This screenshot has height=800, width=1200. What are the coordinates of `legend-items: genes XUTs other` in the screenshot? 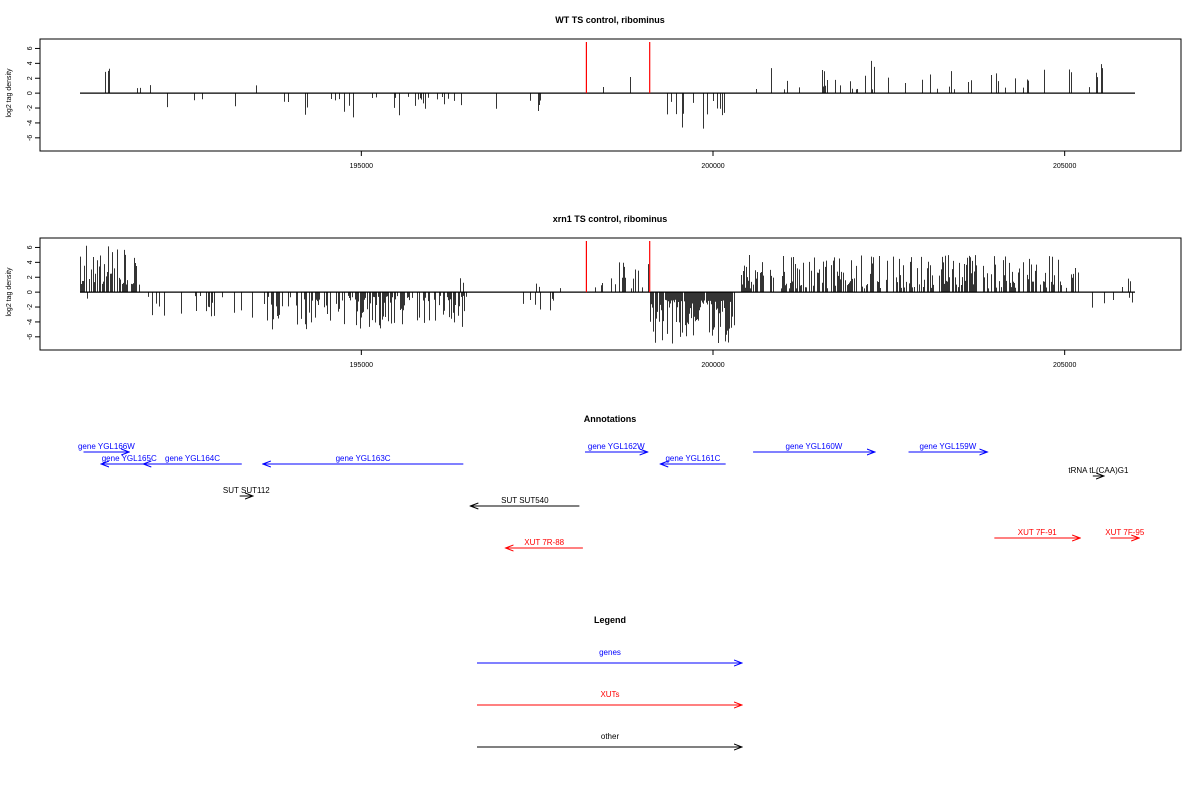 It's located at (609, 697).